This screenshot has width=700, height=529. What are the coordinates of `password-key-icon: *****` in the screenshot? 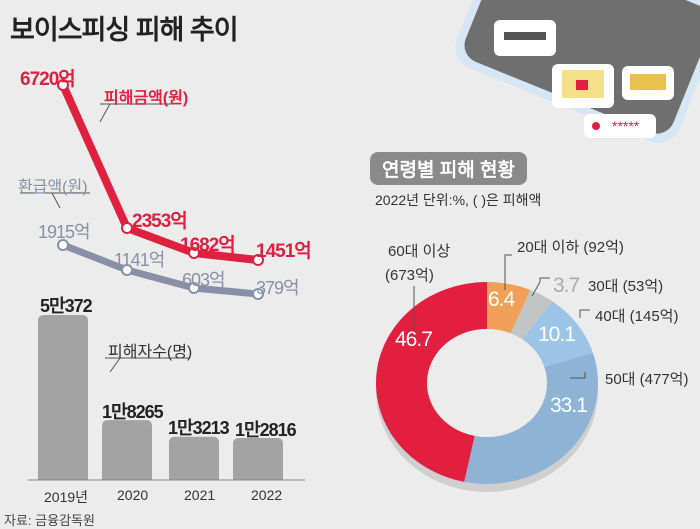 It's located at (620, 126).